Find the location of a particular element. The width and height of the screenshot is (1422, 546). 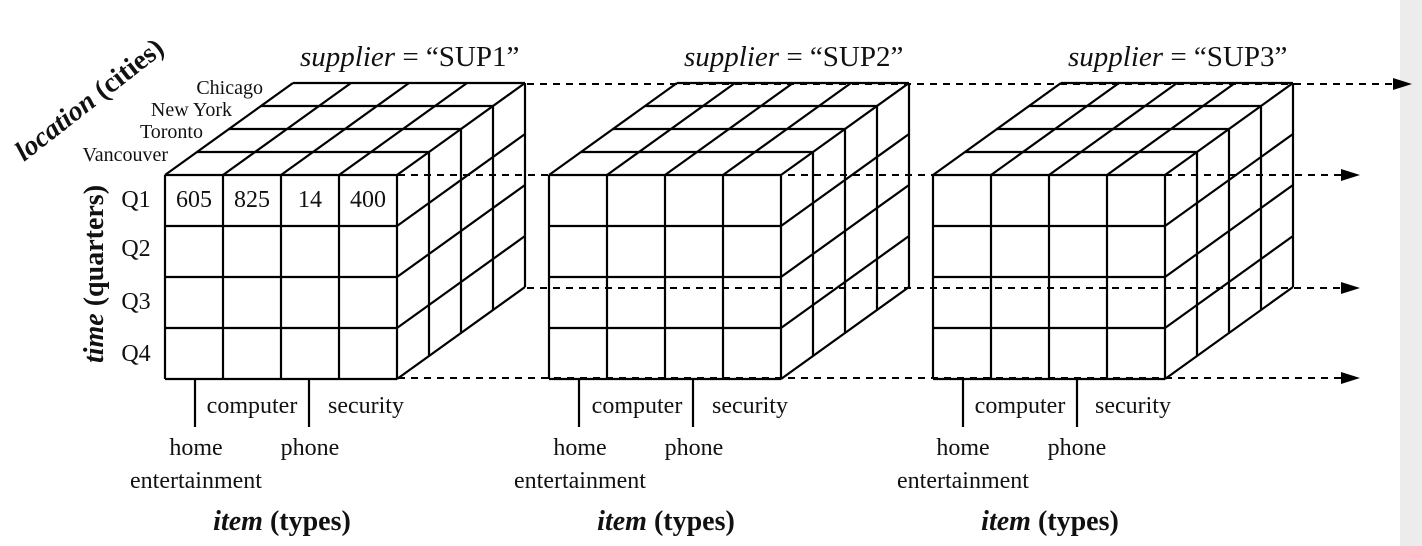

supplier-2-title: supplier = “SUP2” is located at coordinates (793, 57).